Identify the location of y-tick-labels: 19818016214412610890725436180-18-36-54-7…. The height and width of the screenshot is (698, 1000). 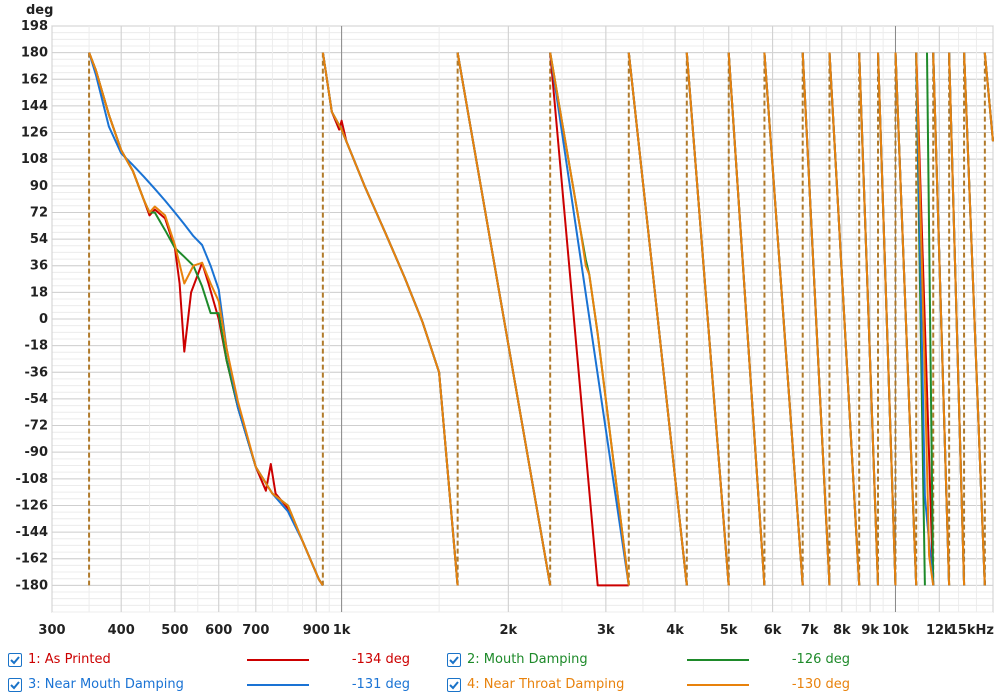
(31, 306).